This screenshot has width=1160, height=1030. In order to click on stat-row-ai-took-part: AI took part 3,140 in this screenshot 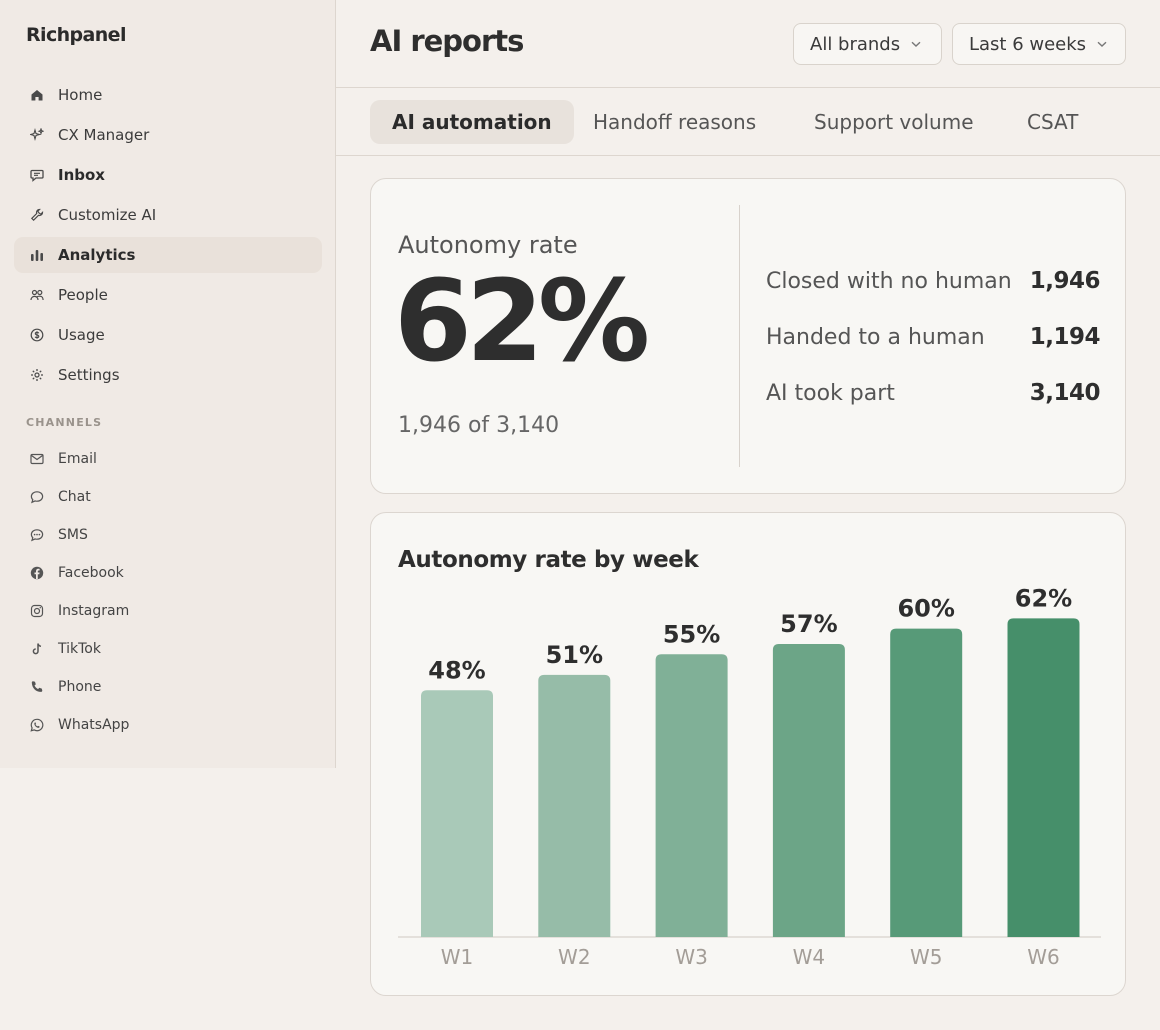, I will do `click(933, 393)`.